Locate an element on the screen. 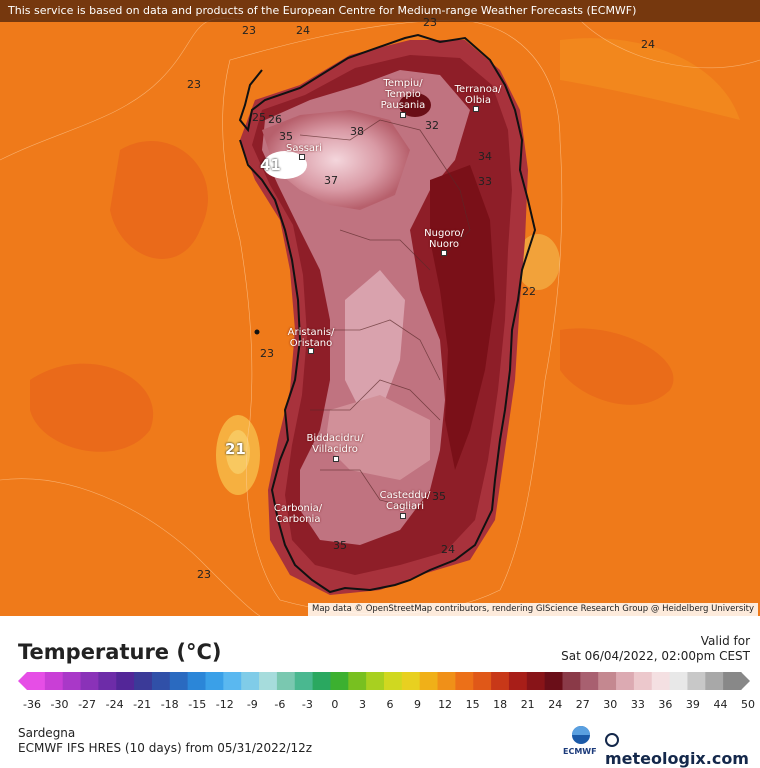 This screenshot has height=768, width=760. scale-tick-label: 6 is located at coordinates (390, 704).